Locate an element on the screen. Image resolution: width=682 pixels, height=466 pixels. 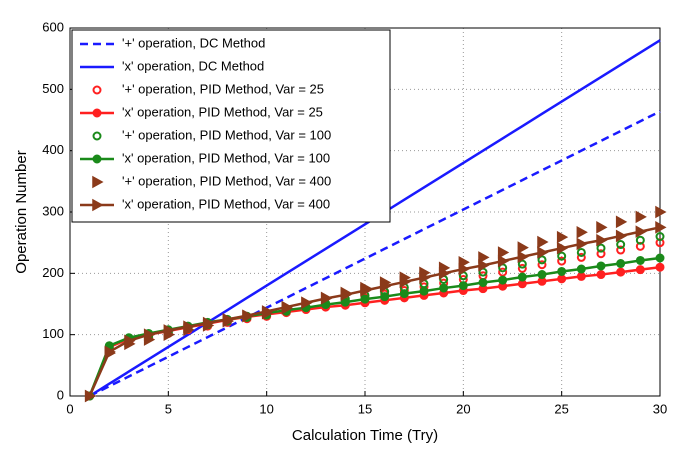
legend-label: '+' operation, PID Method, Var = 100 is located at coordinates (226, 134).